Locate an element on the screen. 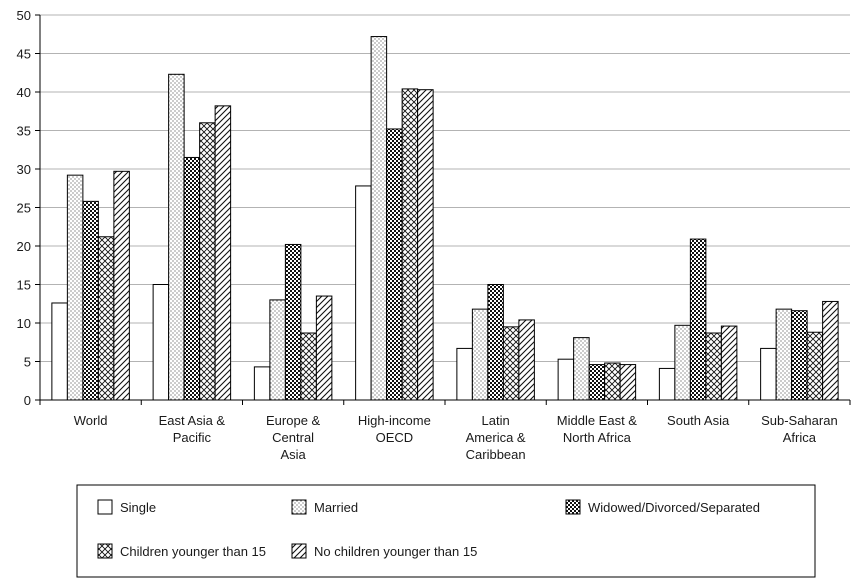  x-category-label: Sub-Saharan Africa is located at coordinates (799, 429).